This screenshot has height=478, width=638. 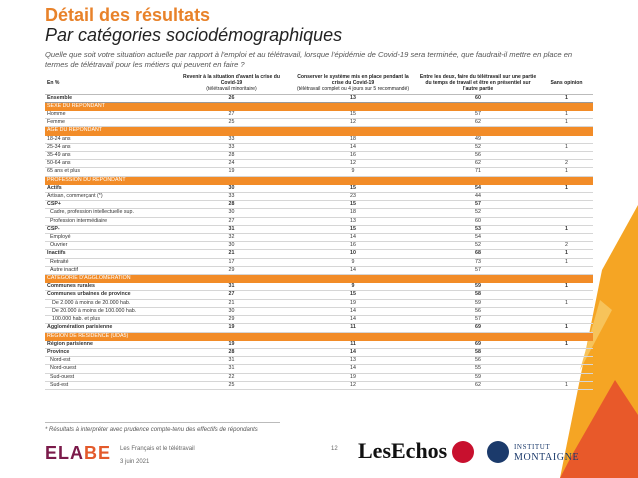 What do you see at coordinates (109, 344) in the screenshot?
I see `row-label: Région parisienne` at bounding box center [109, 344].